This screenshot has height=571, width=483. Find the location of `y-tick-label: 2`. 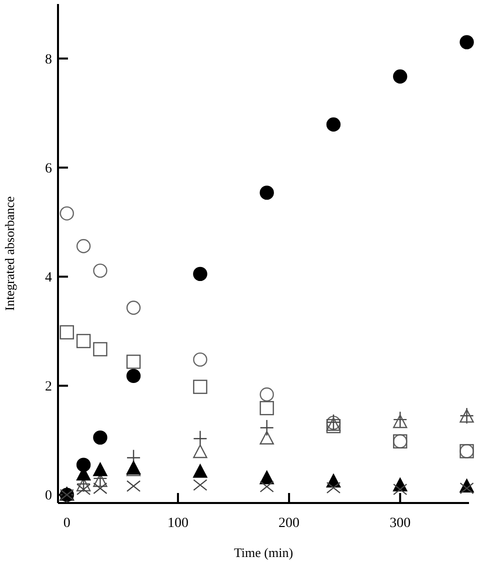

y-tick-label: 2 is located at coordinates (48, 387).